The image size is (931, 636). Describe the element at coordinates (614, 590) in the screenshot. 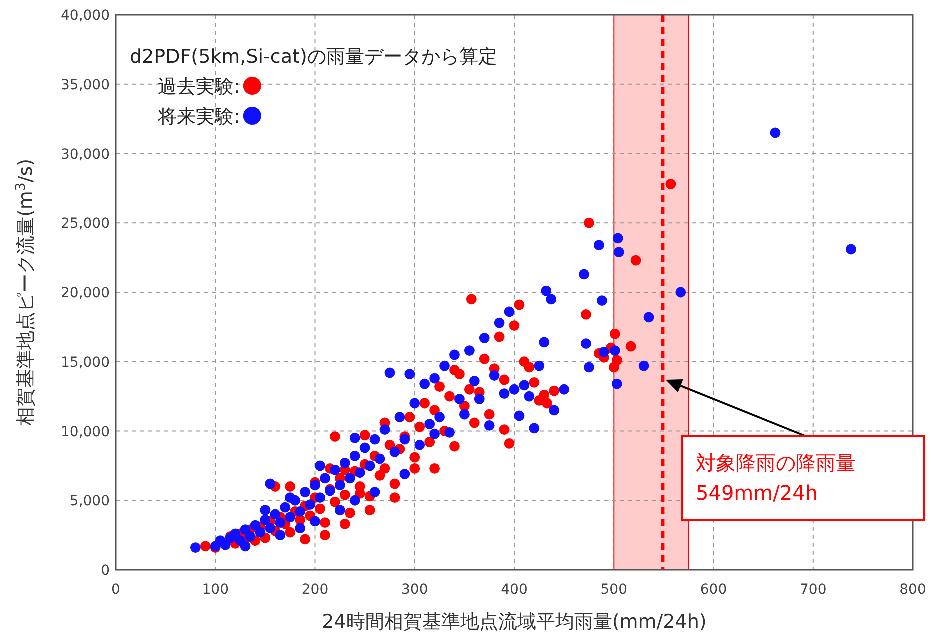

I see `x-tick-label: 500` at that location.